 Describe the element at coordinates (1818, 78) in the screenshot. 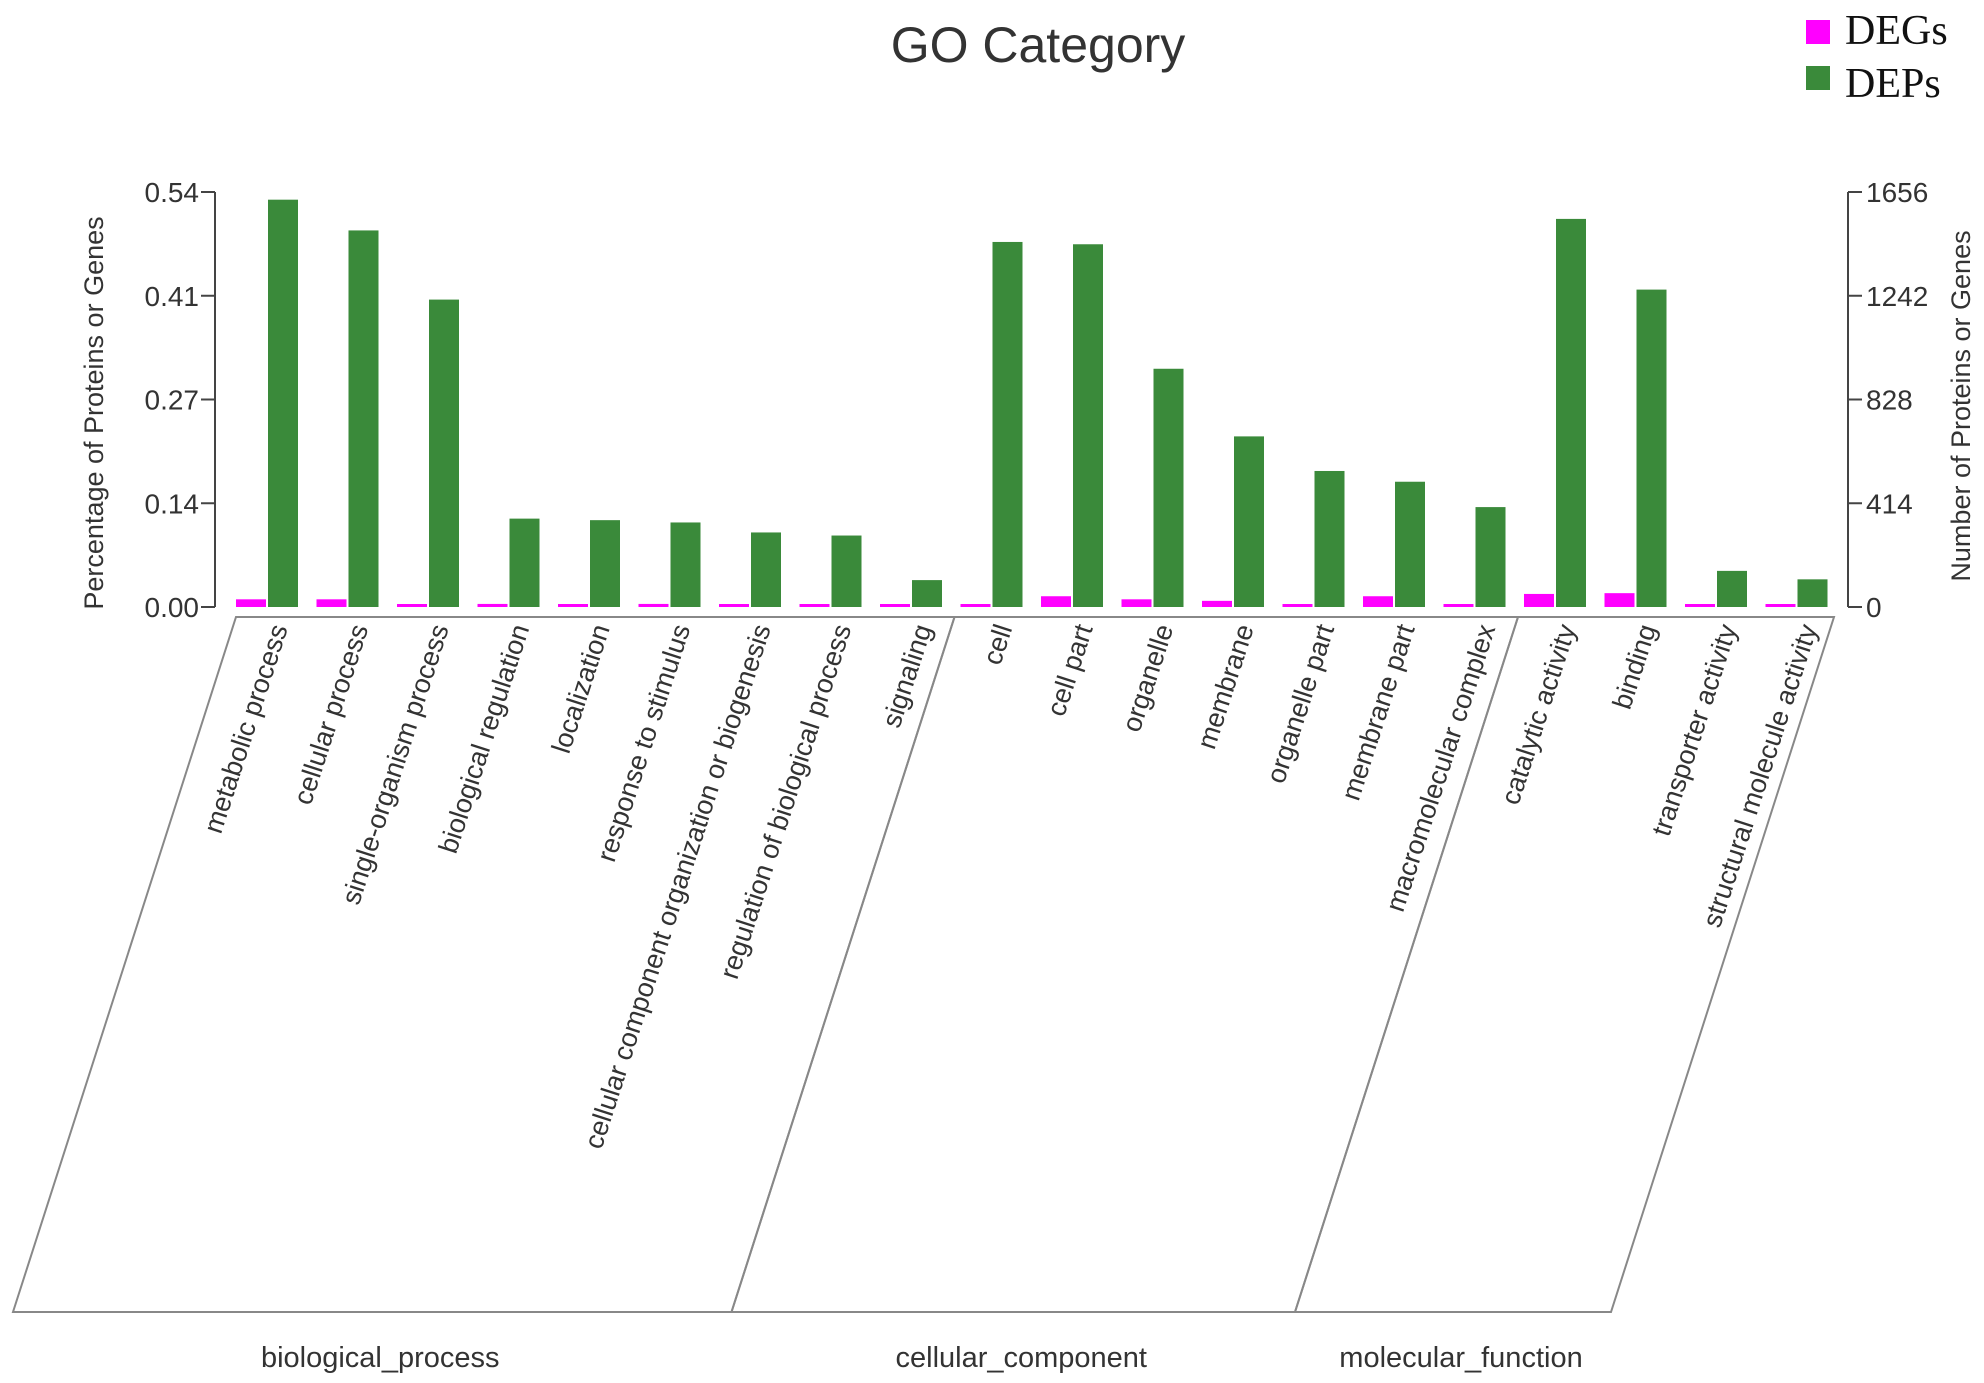

I see `legend-swatch-deps` at that location.